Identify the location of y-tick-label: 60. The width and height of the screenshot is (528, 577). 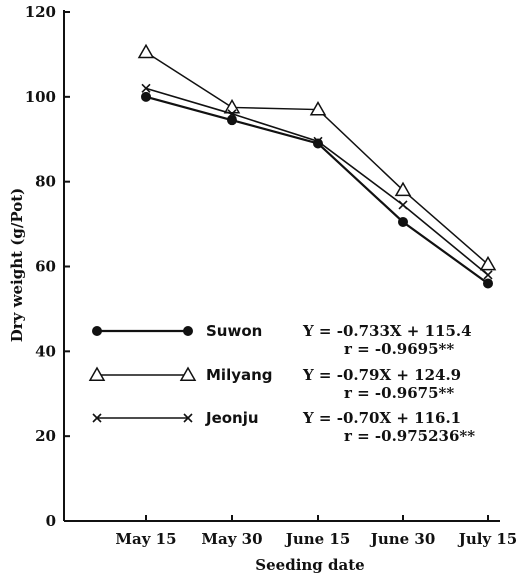
(45, 267).